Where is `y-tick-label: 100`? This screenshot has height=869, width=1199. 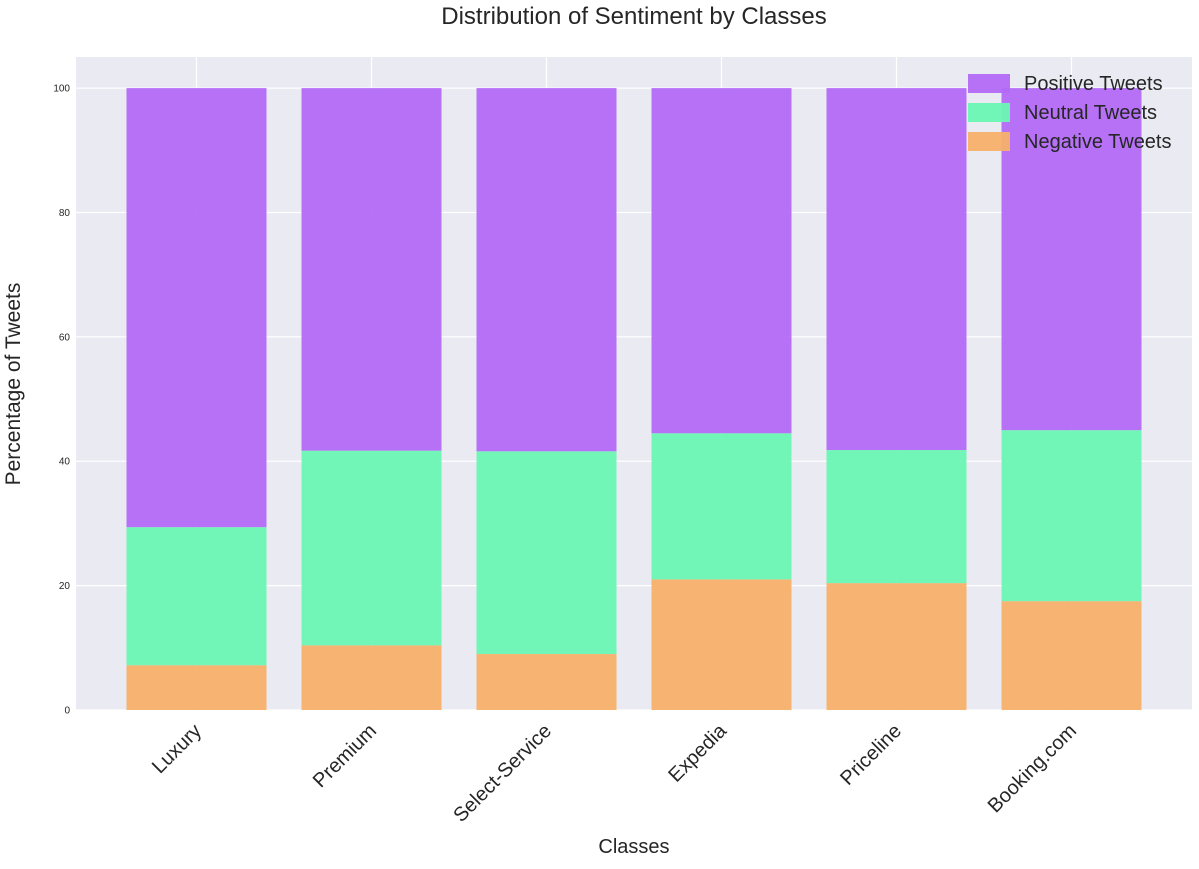 y-tick-label: 100 is located at coordinates (61, 89).